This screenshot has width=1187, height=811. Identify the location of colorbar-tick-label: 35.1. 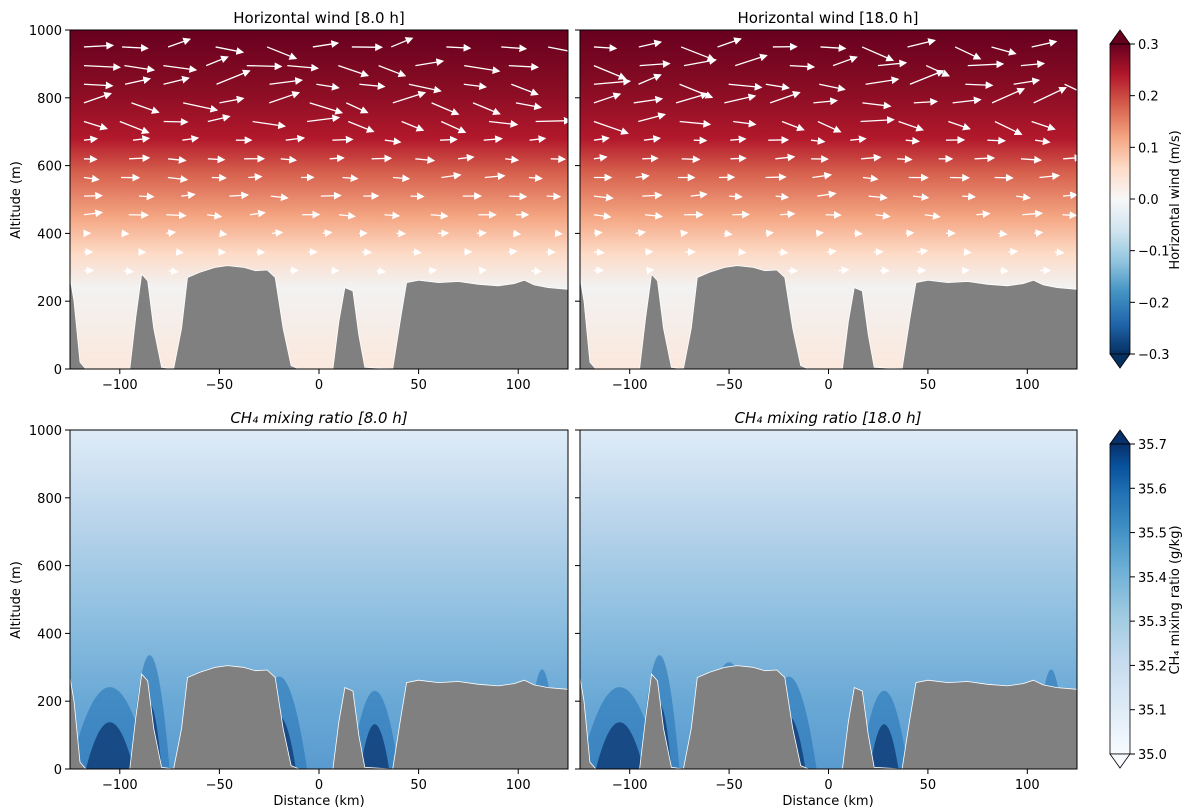
(1152, 711).